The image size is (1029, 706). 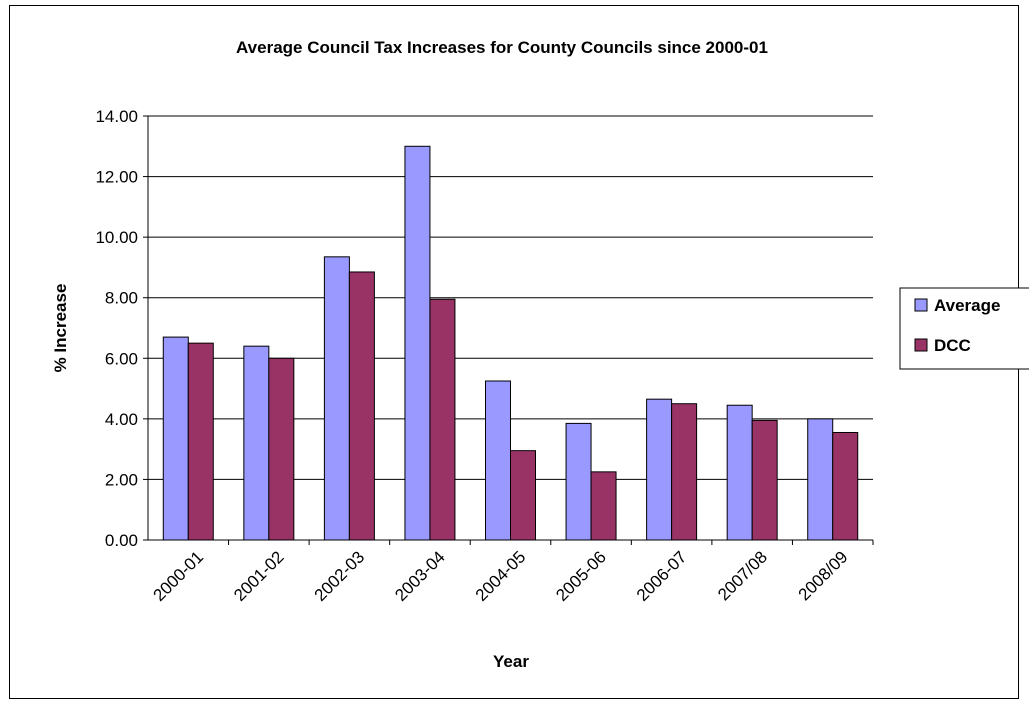 I want to click on y-tick-label: 14.00, so click(x=116, y=116).